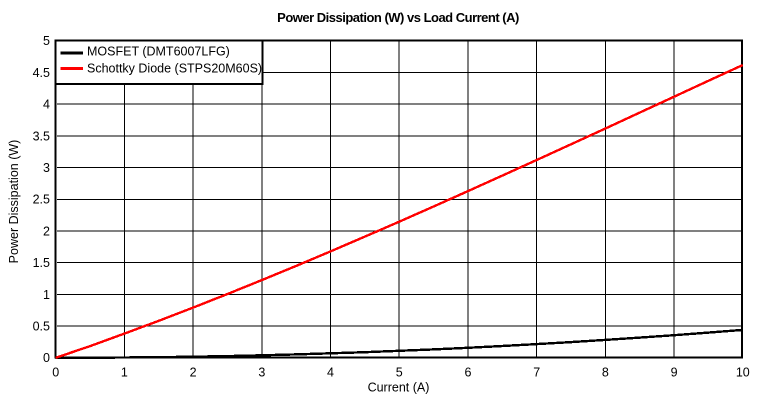  Describe the element at coordinates (158, 51) in the screenshot. I see `svg-text: MOSFET (DMT6007LFG)` at that location.